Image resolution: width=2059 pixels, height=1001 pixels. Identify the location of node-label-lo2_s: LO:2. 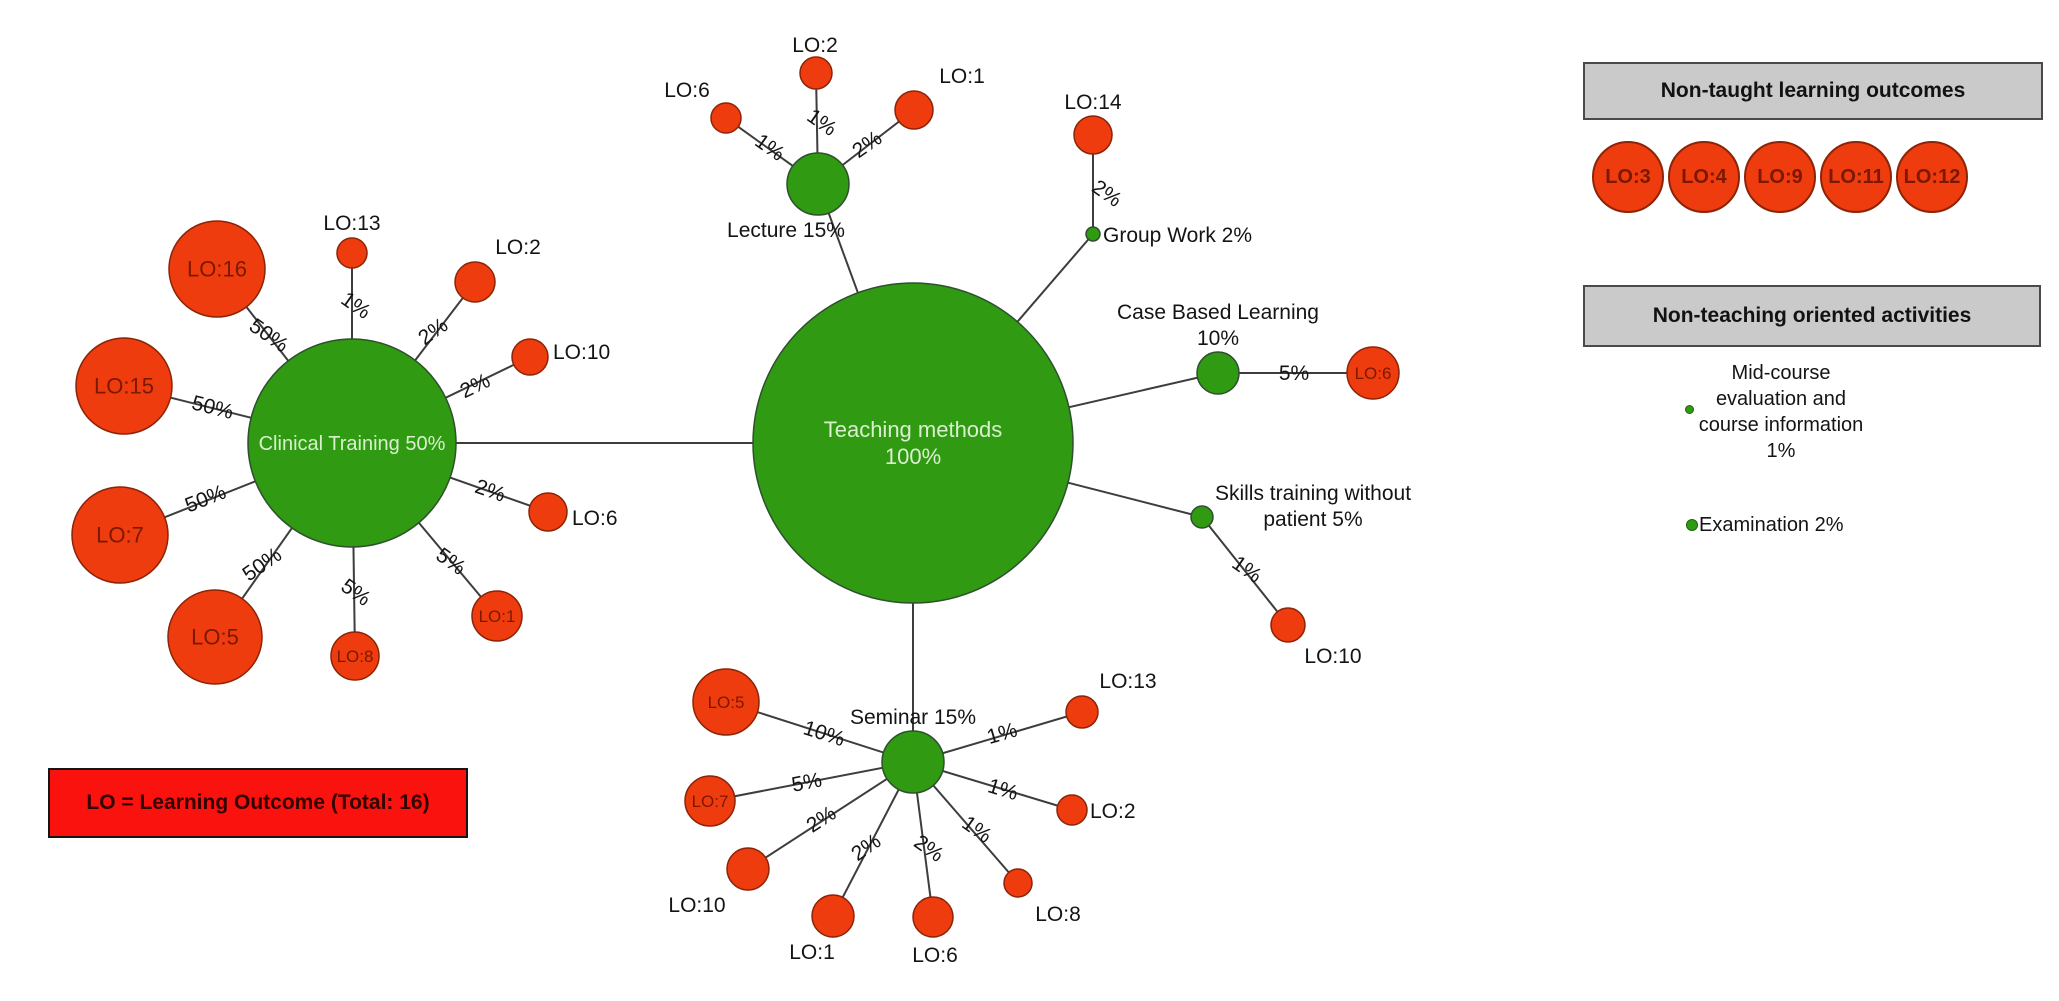
(1113, 811).